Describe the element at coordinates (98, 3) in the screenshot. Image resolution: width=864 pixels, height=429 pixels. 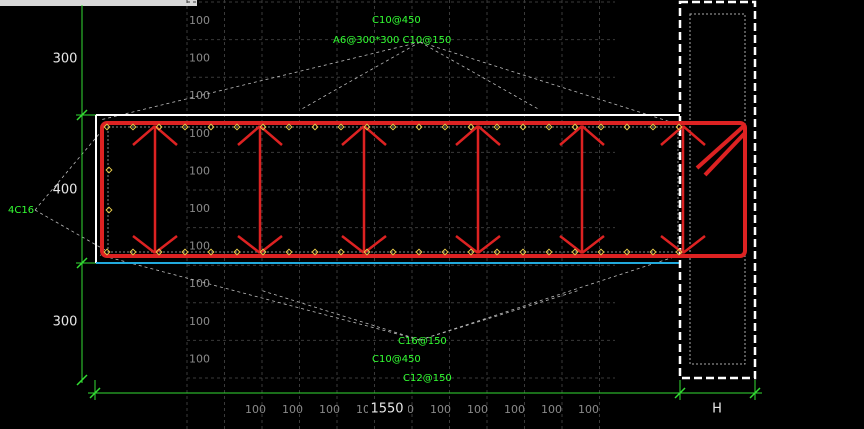
I see `toolbar-edge` at that location.